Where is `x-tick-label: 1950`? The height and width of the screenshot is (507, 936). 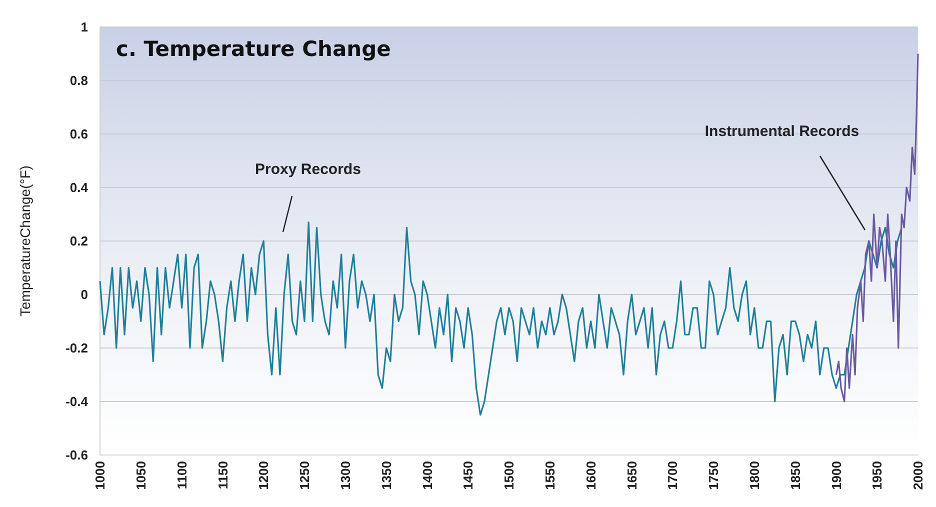 x-tick-label: 1950 is located at coordinates (877, 475).